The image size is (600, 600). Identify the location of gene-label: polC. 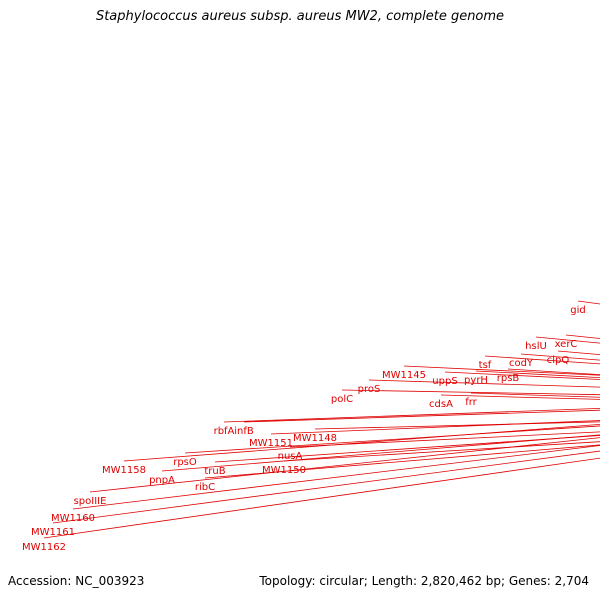
(342, 399).